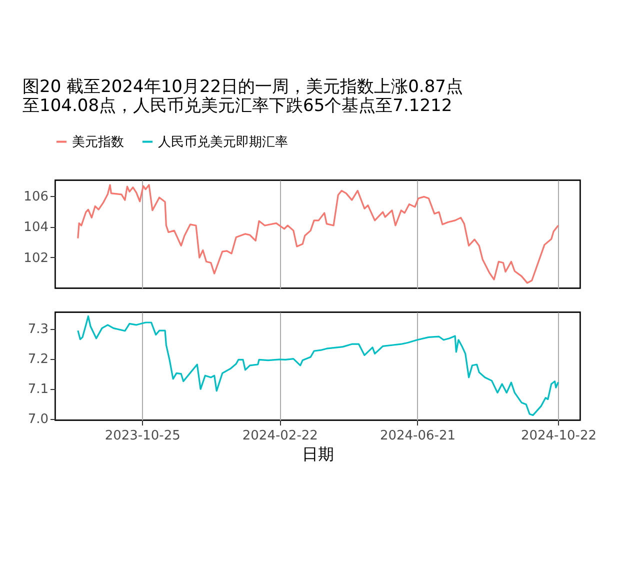 The width and height of the screenshot is (640, 574). Describe the element at coordinates (223, 142) in the screenshot. I see `legend-label: 人民币兑美元即期汇率` at that location.